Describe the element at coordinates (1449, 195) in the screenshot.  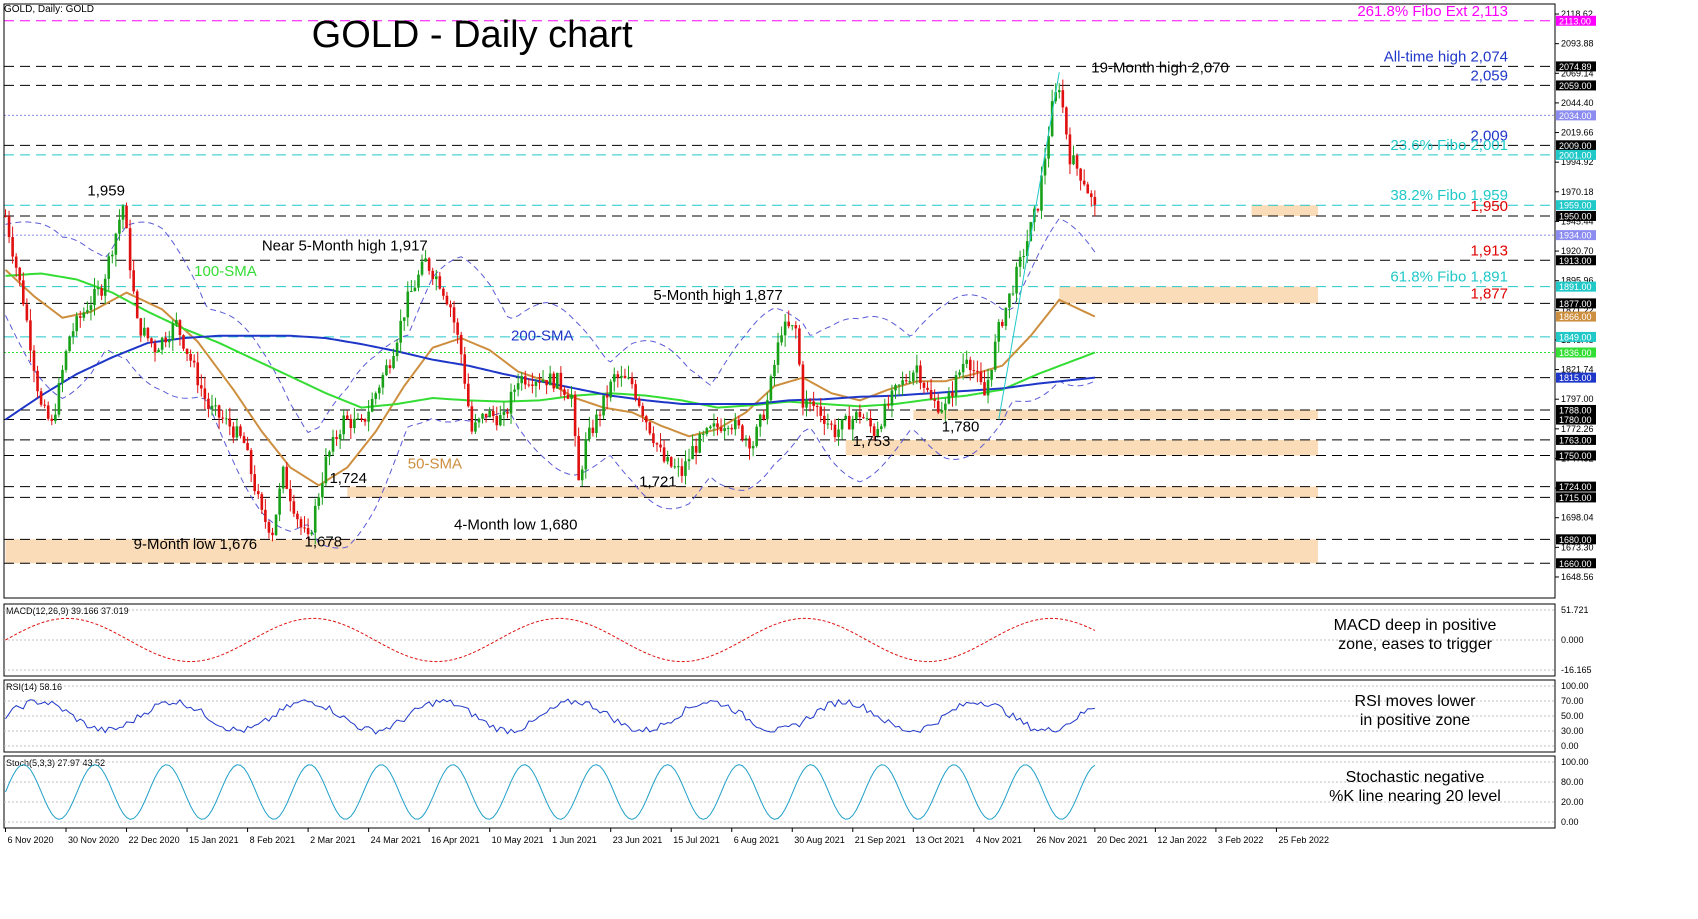
I see `level-label-6: 38.2% Fibo 1,959` at that location.